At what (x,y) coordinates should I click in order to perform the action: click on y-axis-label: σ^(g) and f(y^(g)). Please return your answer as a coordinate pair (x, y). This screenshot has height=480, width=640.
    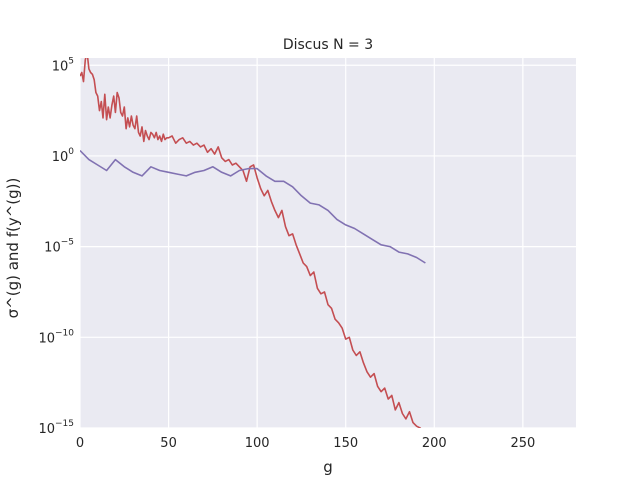
    Looking at the image, I should click on (13, 248).